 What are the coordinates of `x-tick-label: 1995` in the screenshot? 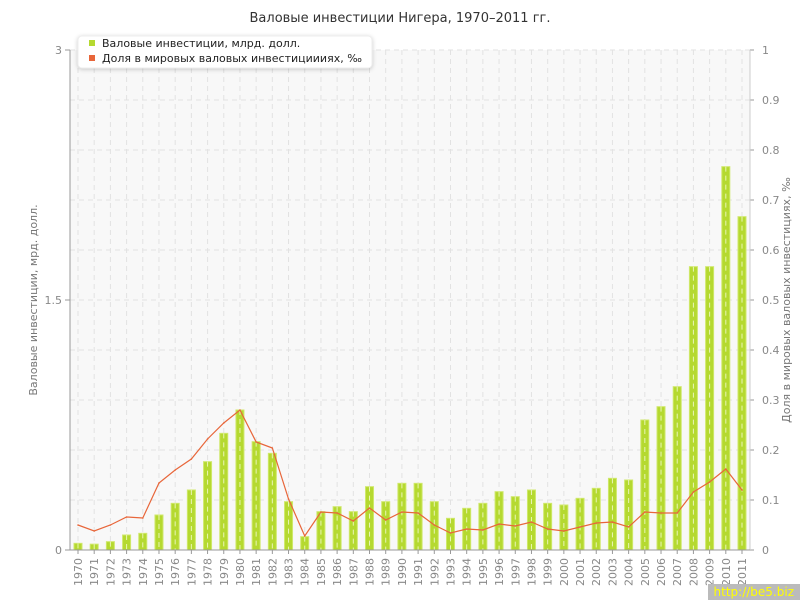 It's located at (483, 572).